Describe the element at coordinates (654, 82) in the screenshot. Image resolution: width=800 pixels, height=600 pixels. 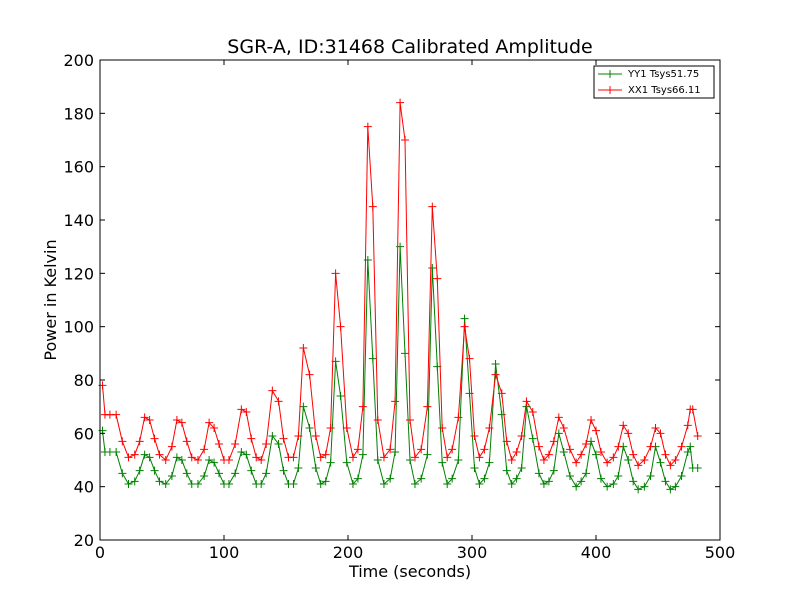
I see `legend: + YY1 Tsys51.75 + XX1 Tsys66.11` at that location.